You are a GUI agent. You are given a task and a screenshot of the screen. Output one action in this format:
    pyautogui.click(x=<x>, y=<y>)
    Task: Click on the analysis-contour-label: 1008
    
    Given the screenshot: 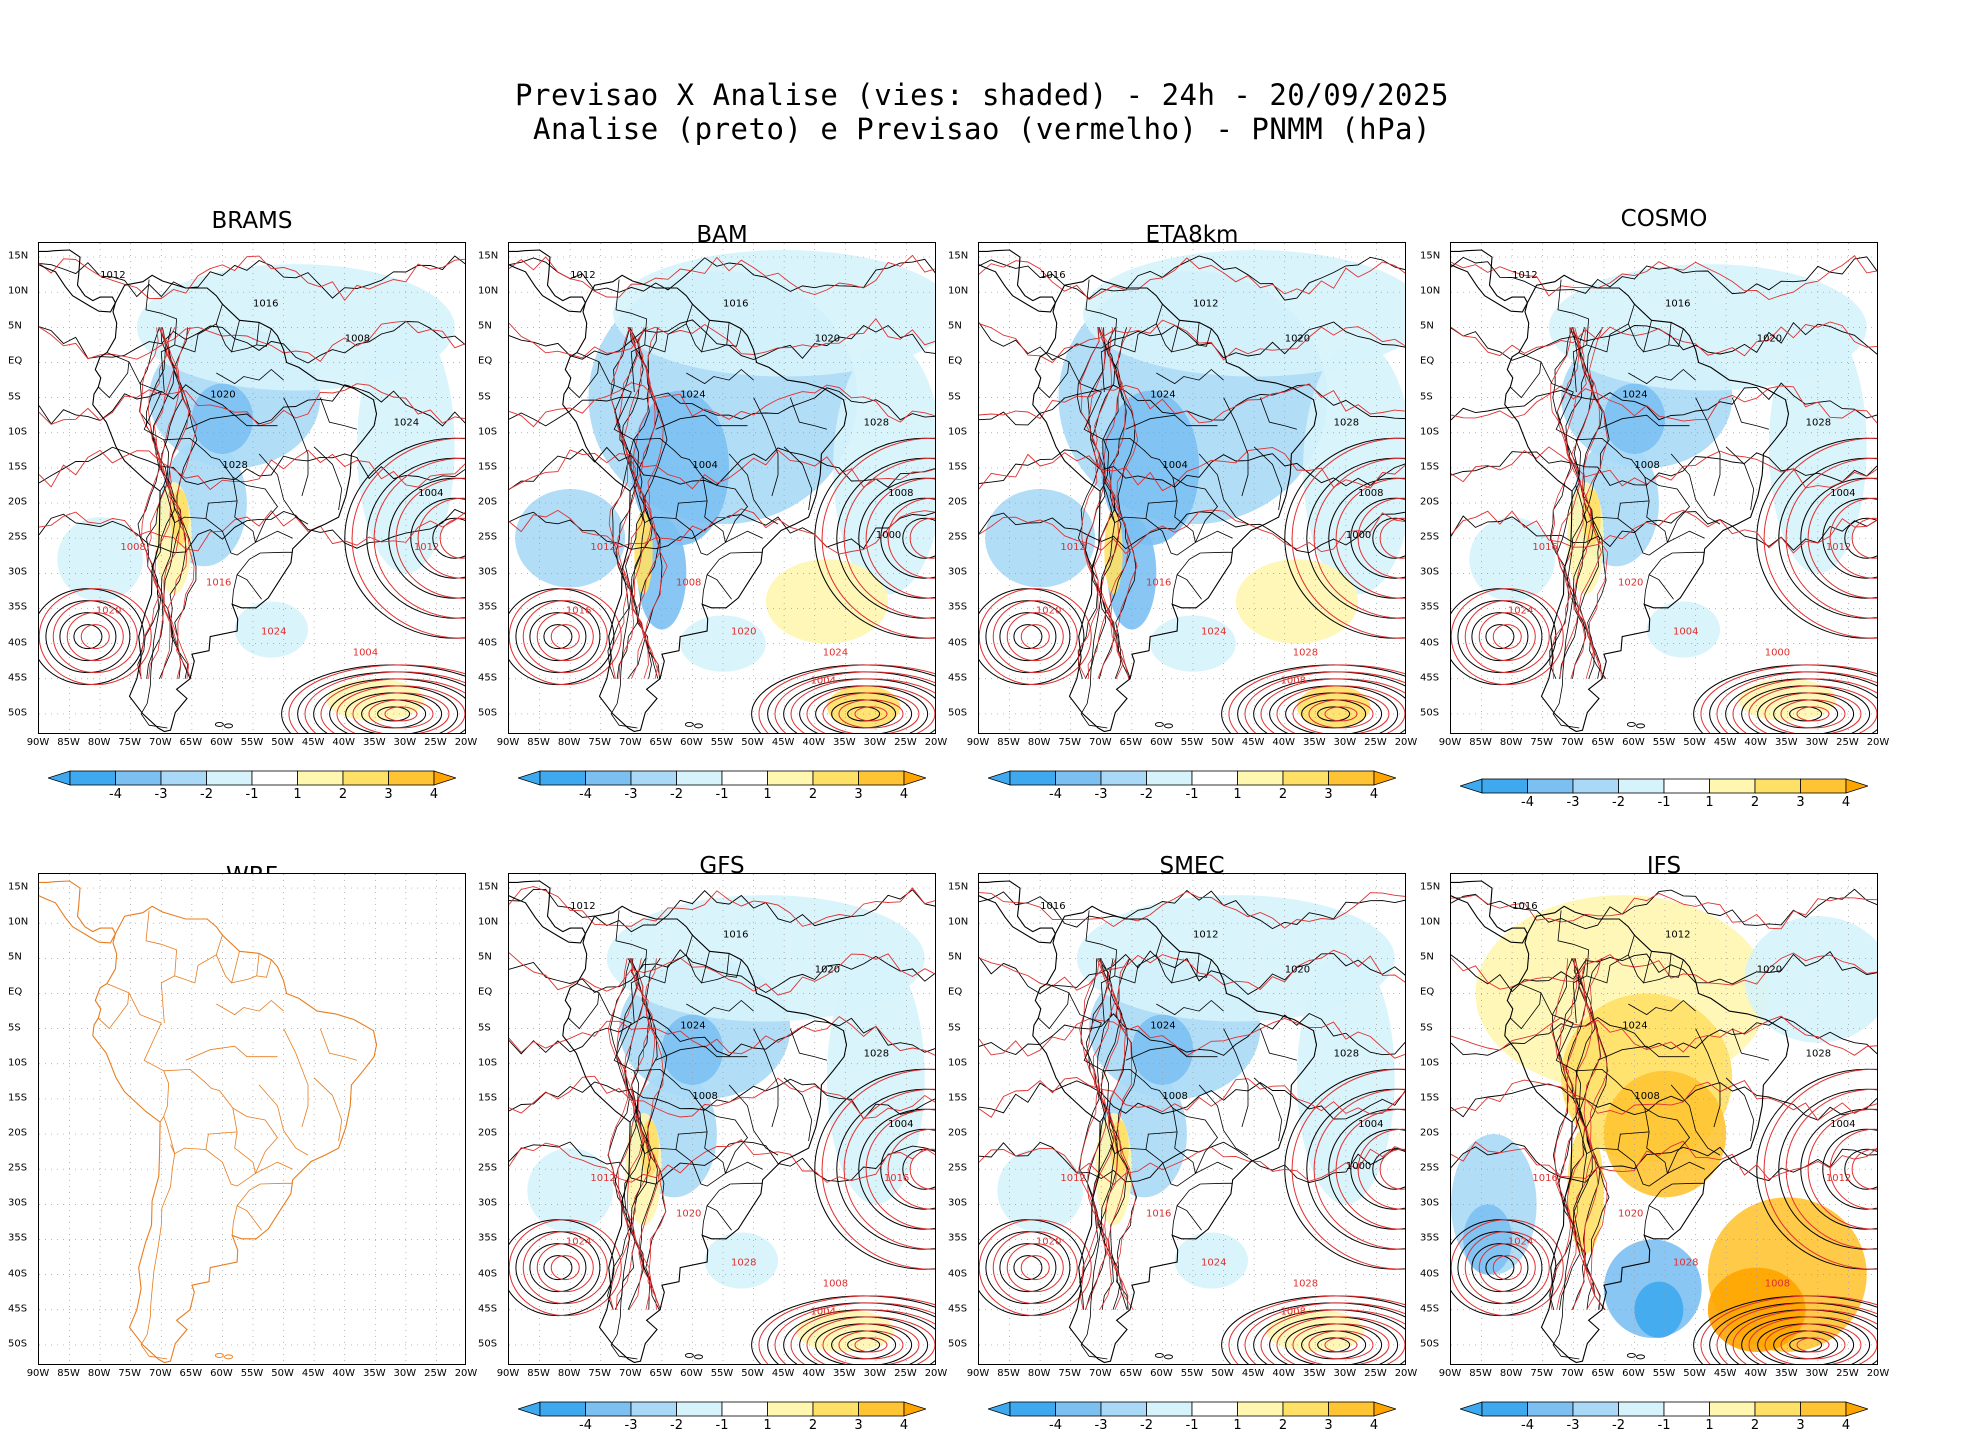 What is the action you would take?
    pyautogui.click(x=704, y=1096)
    